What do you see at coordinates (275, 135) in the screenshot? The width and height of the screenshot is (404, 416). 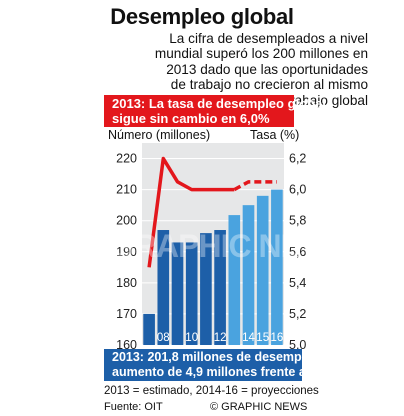 I see `y2-axis-title: Tasa (%)` at bounding box center [275, 135].